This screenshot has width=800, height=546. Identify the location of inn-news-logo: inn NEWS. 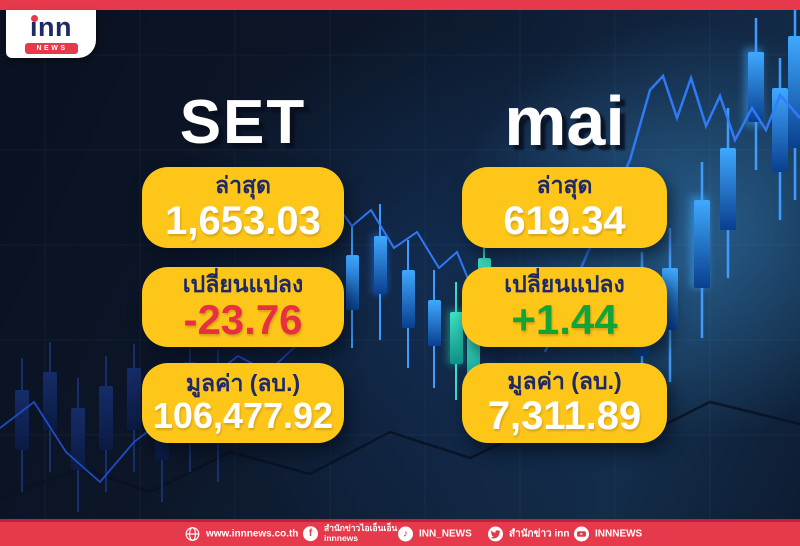
(51, 34).